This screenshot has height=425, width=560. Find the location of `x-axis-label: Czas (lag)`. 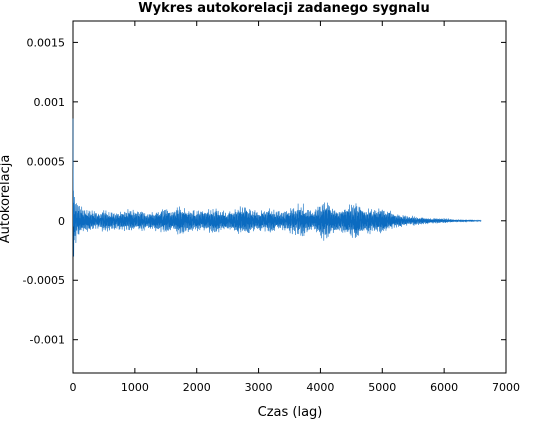

x-axis-label: Czas (lag) is located at coordinates (290, 412).